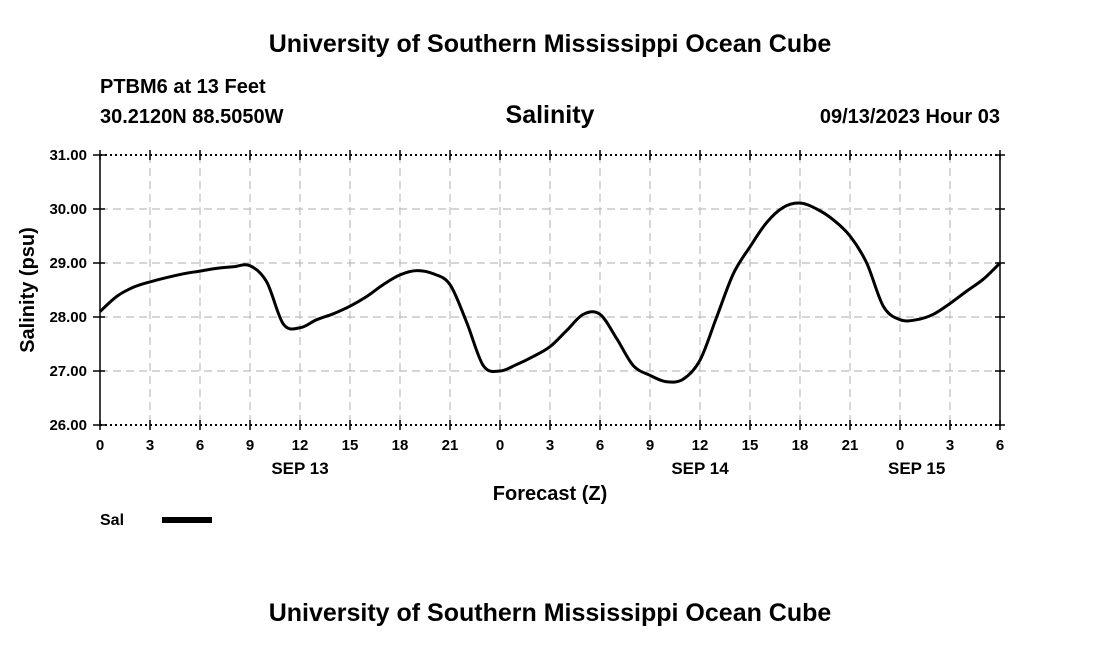 Image resolution: width=1100 pixels, height=650 pixels. I want to click on y-tick-label: 27.00, so click(68, 371).